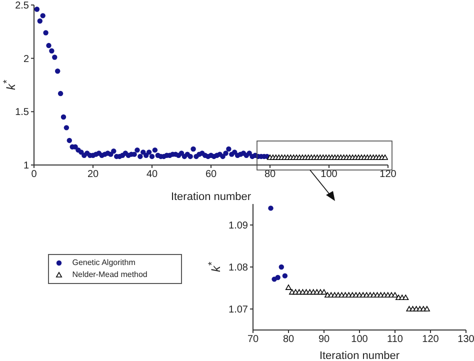 This screenshot has width=474, height=361. Describe the element at coordinates (22, 112) in the screenshot. I see `y-tick-label: 1.5` at that location.